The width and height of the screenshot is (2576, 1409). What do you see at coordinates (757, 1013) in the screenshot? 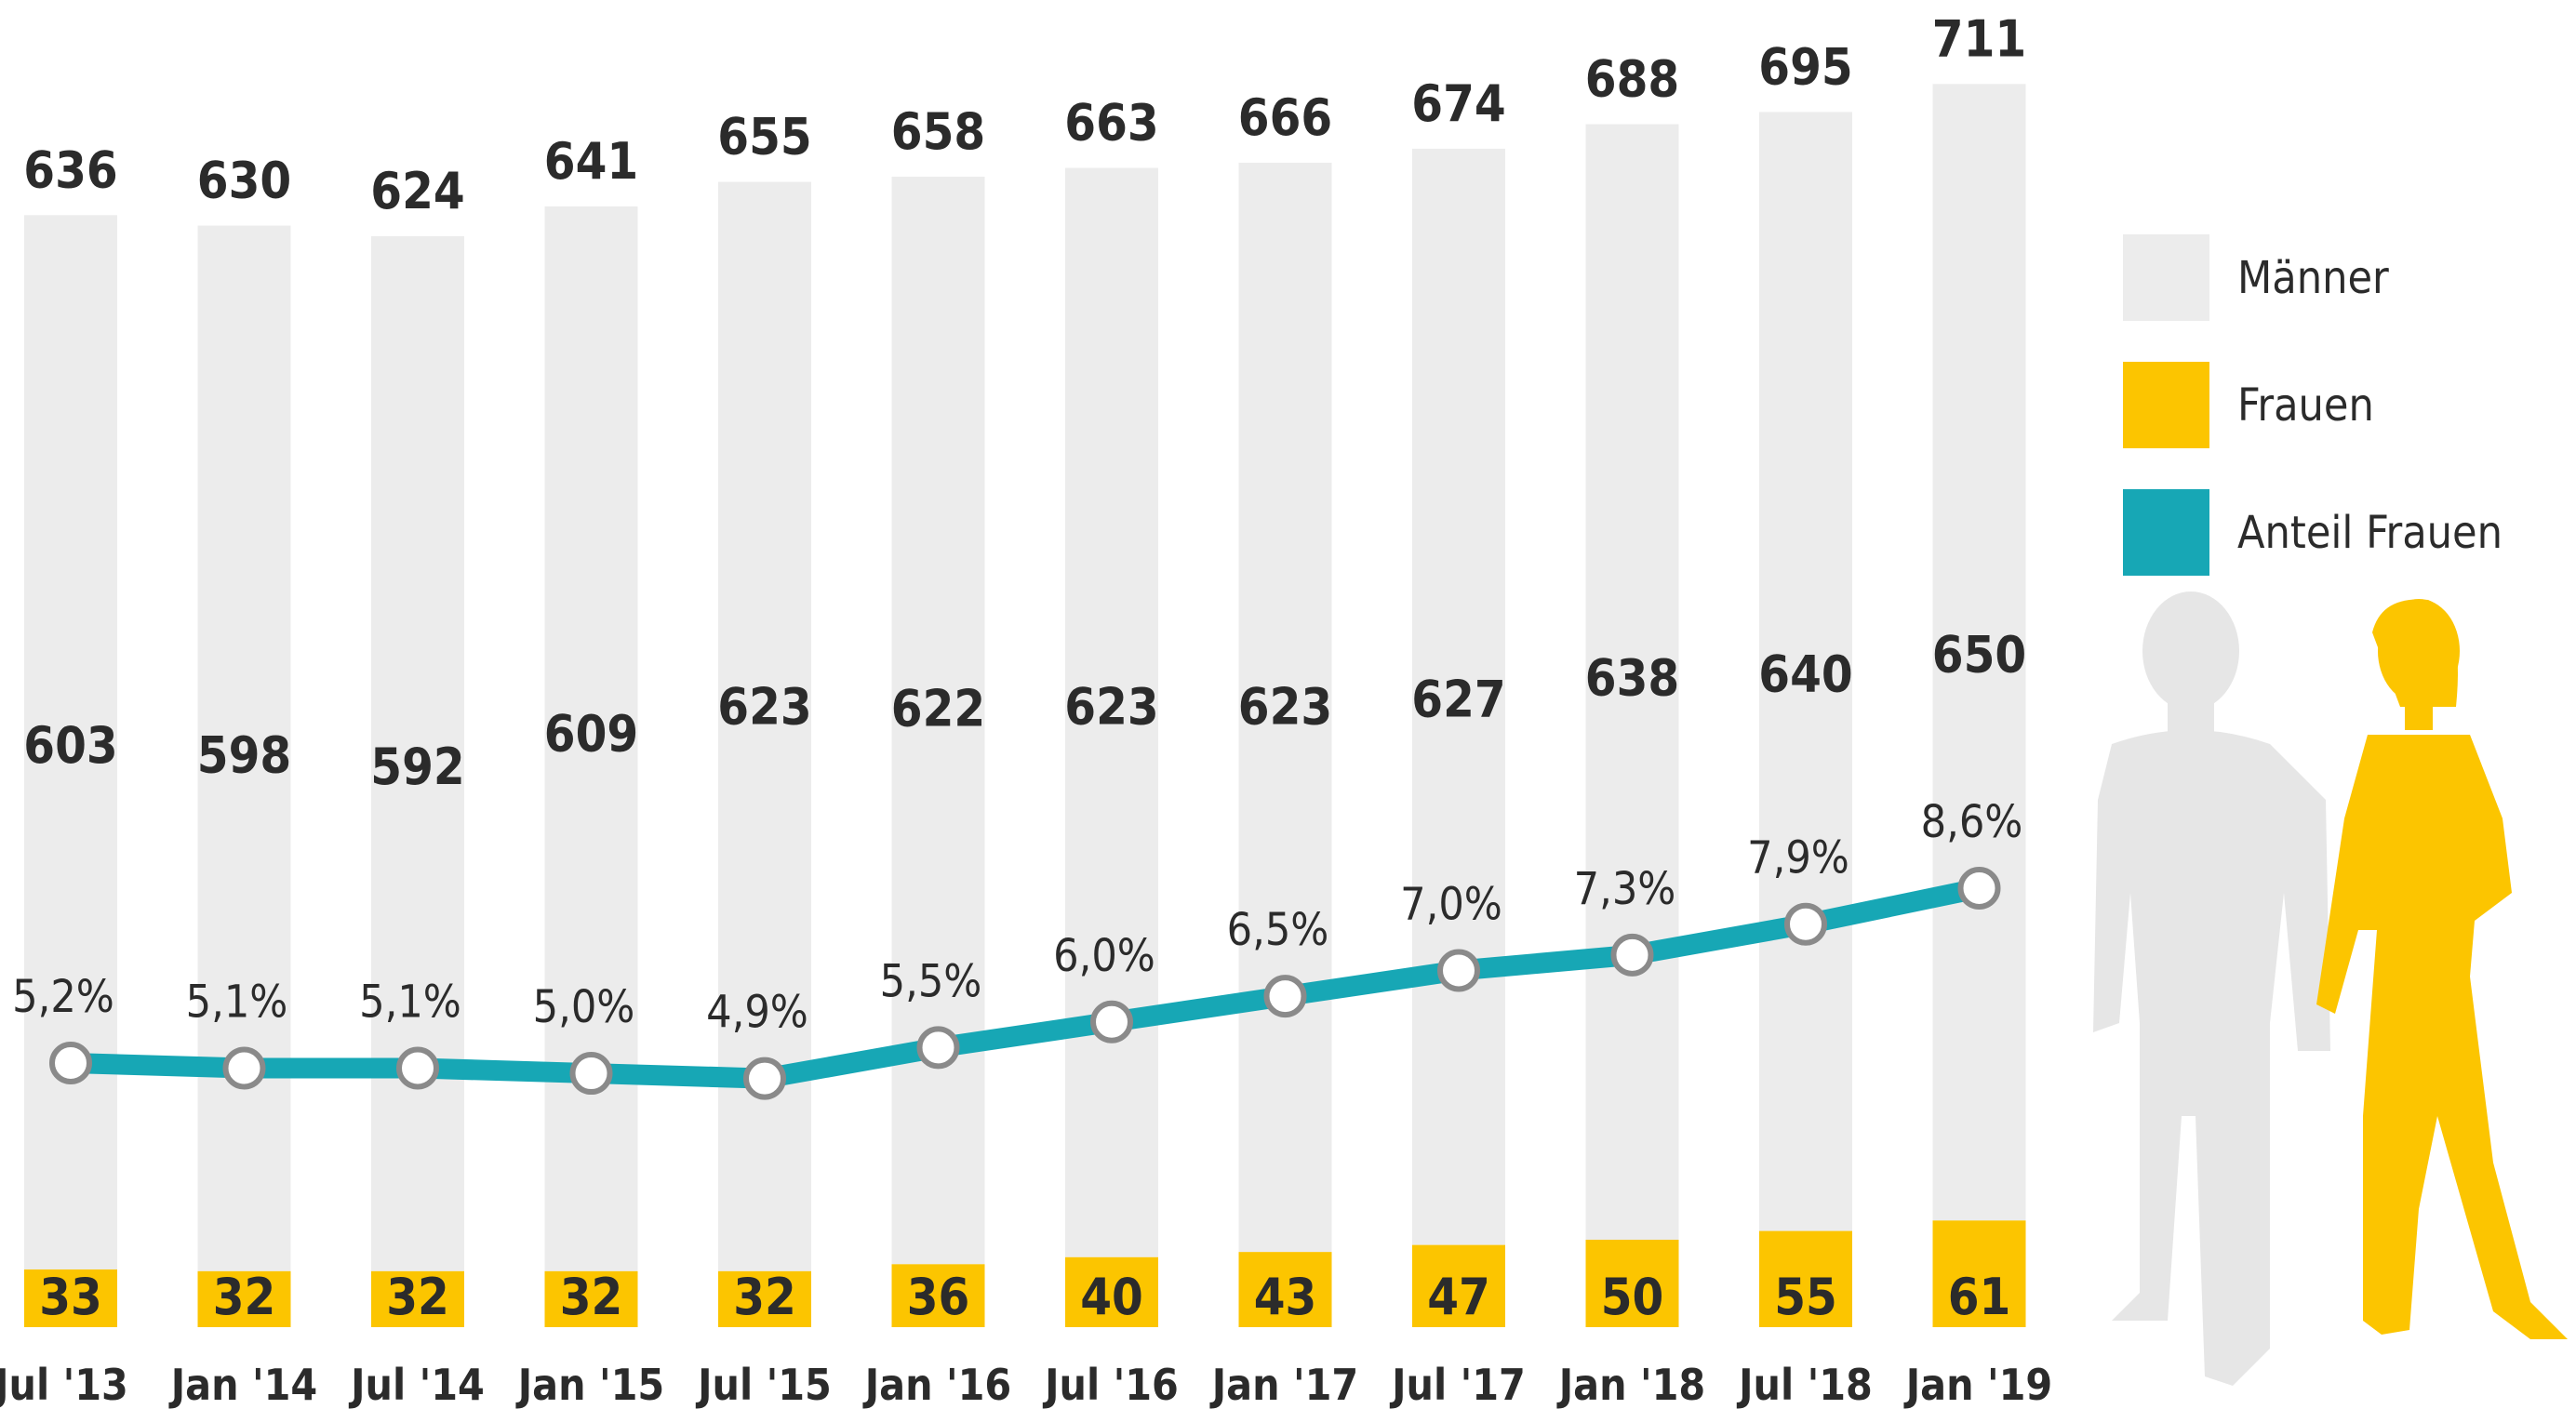
I see `percent-label: 4,9%` at bounding box center [757, 1013].